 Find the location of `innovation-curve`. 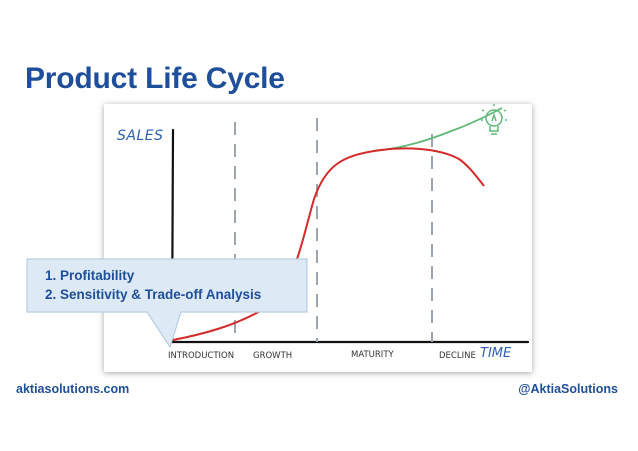

innovation-curve is located at coordinates (438, 129).